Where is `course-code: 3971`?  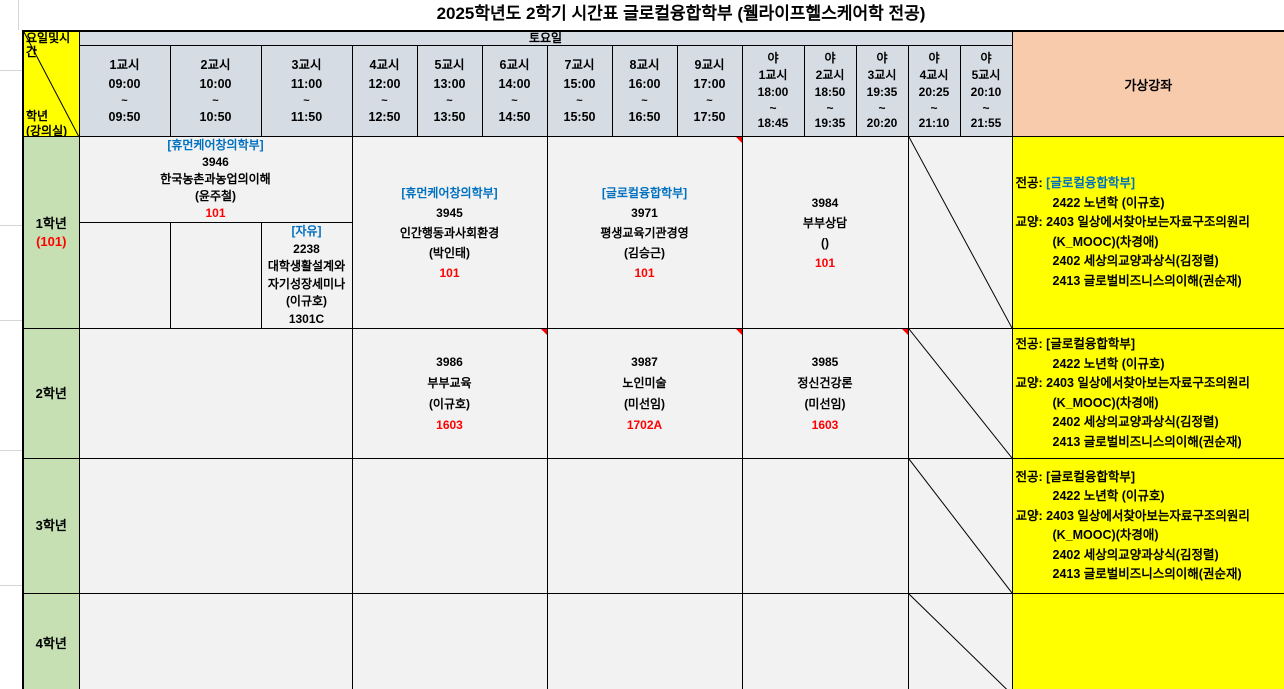
course-code: 3971 is located at coordinates (644, 212).